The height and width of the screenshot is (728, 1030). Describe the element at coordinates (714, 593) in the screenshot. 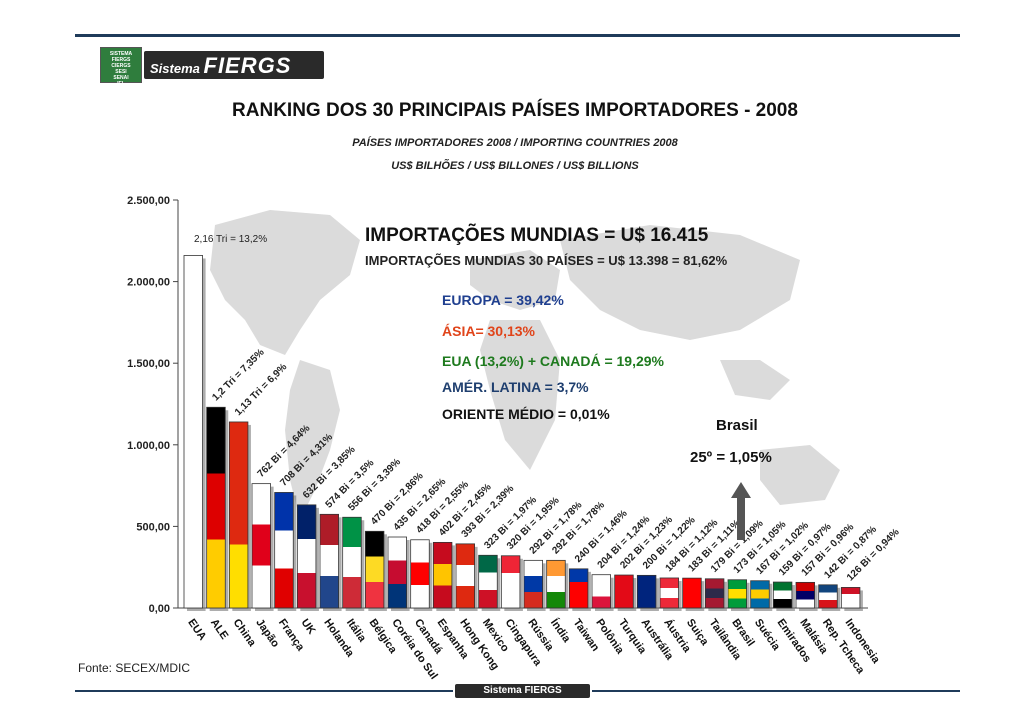

I see `bar-tail-ndia` at that location.